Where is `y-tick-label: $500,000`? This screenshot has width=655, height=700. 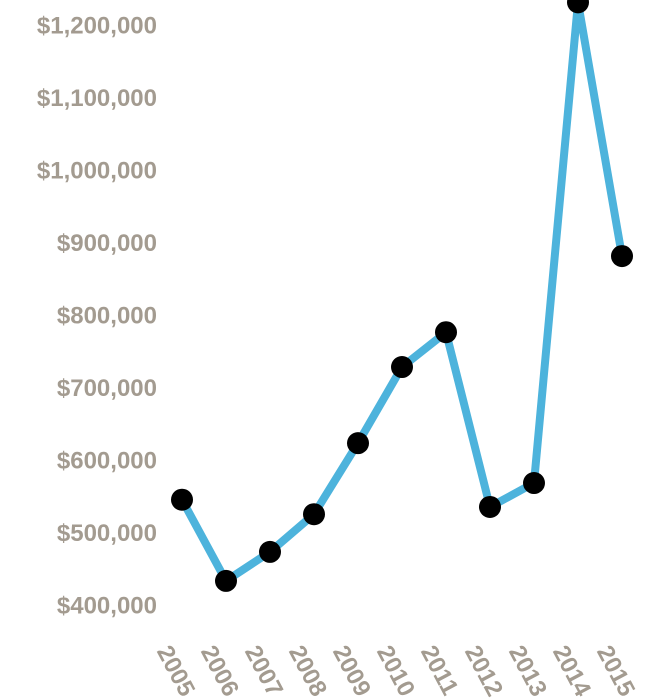
y-tick-label: $500,000 is located at coordinates (107, 533).